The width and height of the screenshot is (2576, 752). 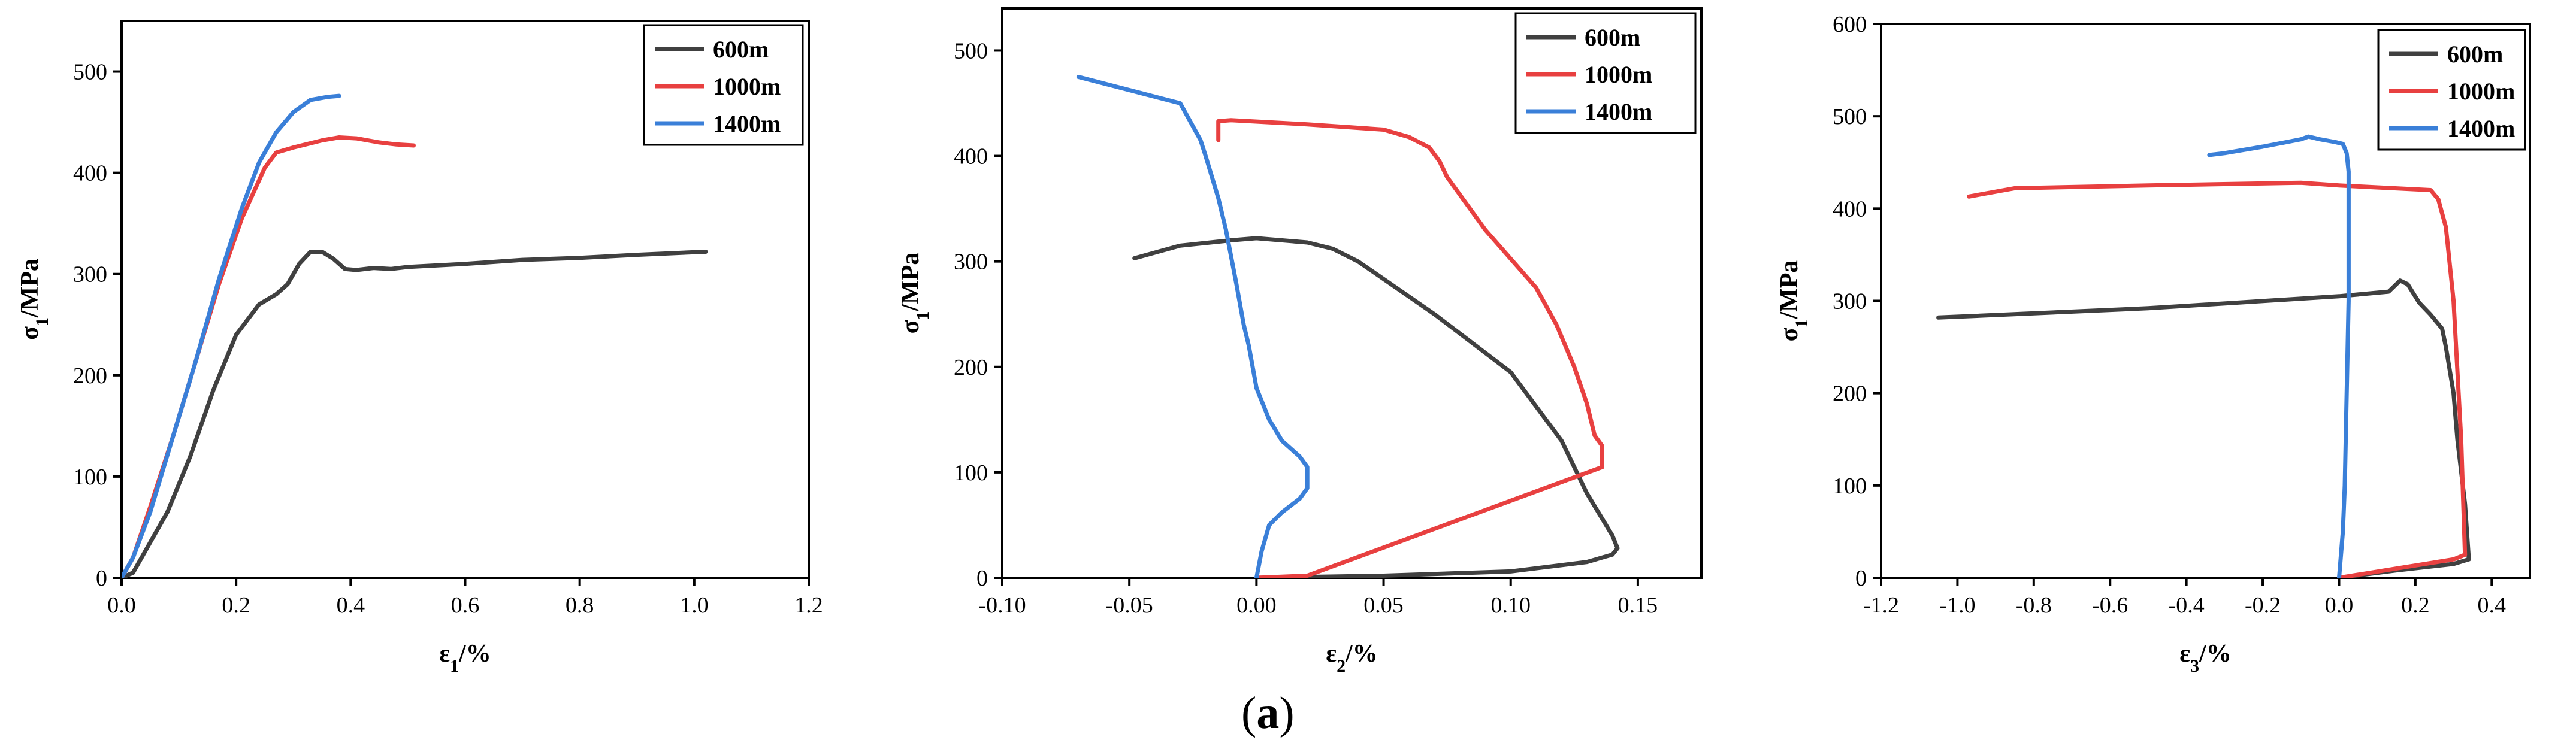 What do you see at coordinates (1002, 605) in the screenshot?
I see `x-tick-label: -0.10` at bounding box center [1002, 605].